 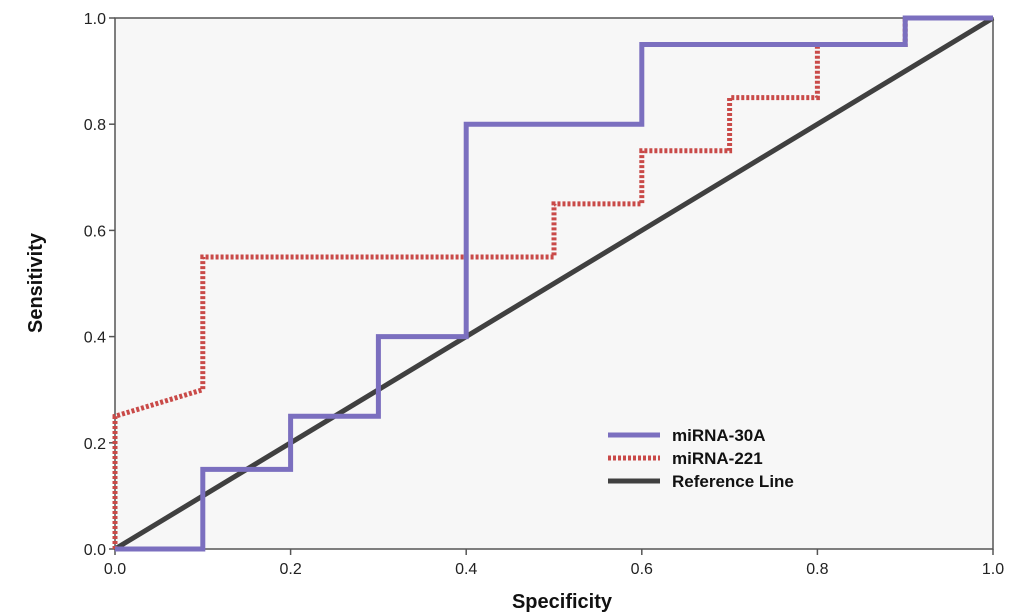 What do you see at coordinates (95, 444) in the screenshot?
I see `y-tick-label: 0.2` at bounding box center [95, 444].